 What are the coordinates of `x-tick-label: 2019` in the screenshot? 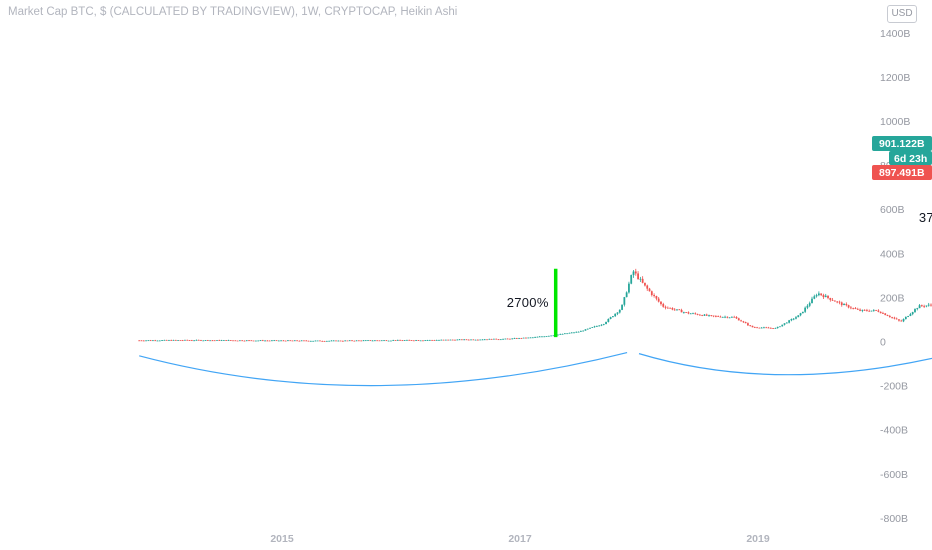 It's located at (758, 539).